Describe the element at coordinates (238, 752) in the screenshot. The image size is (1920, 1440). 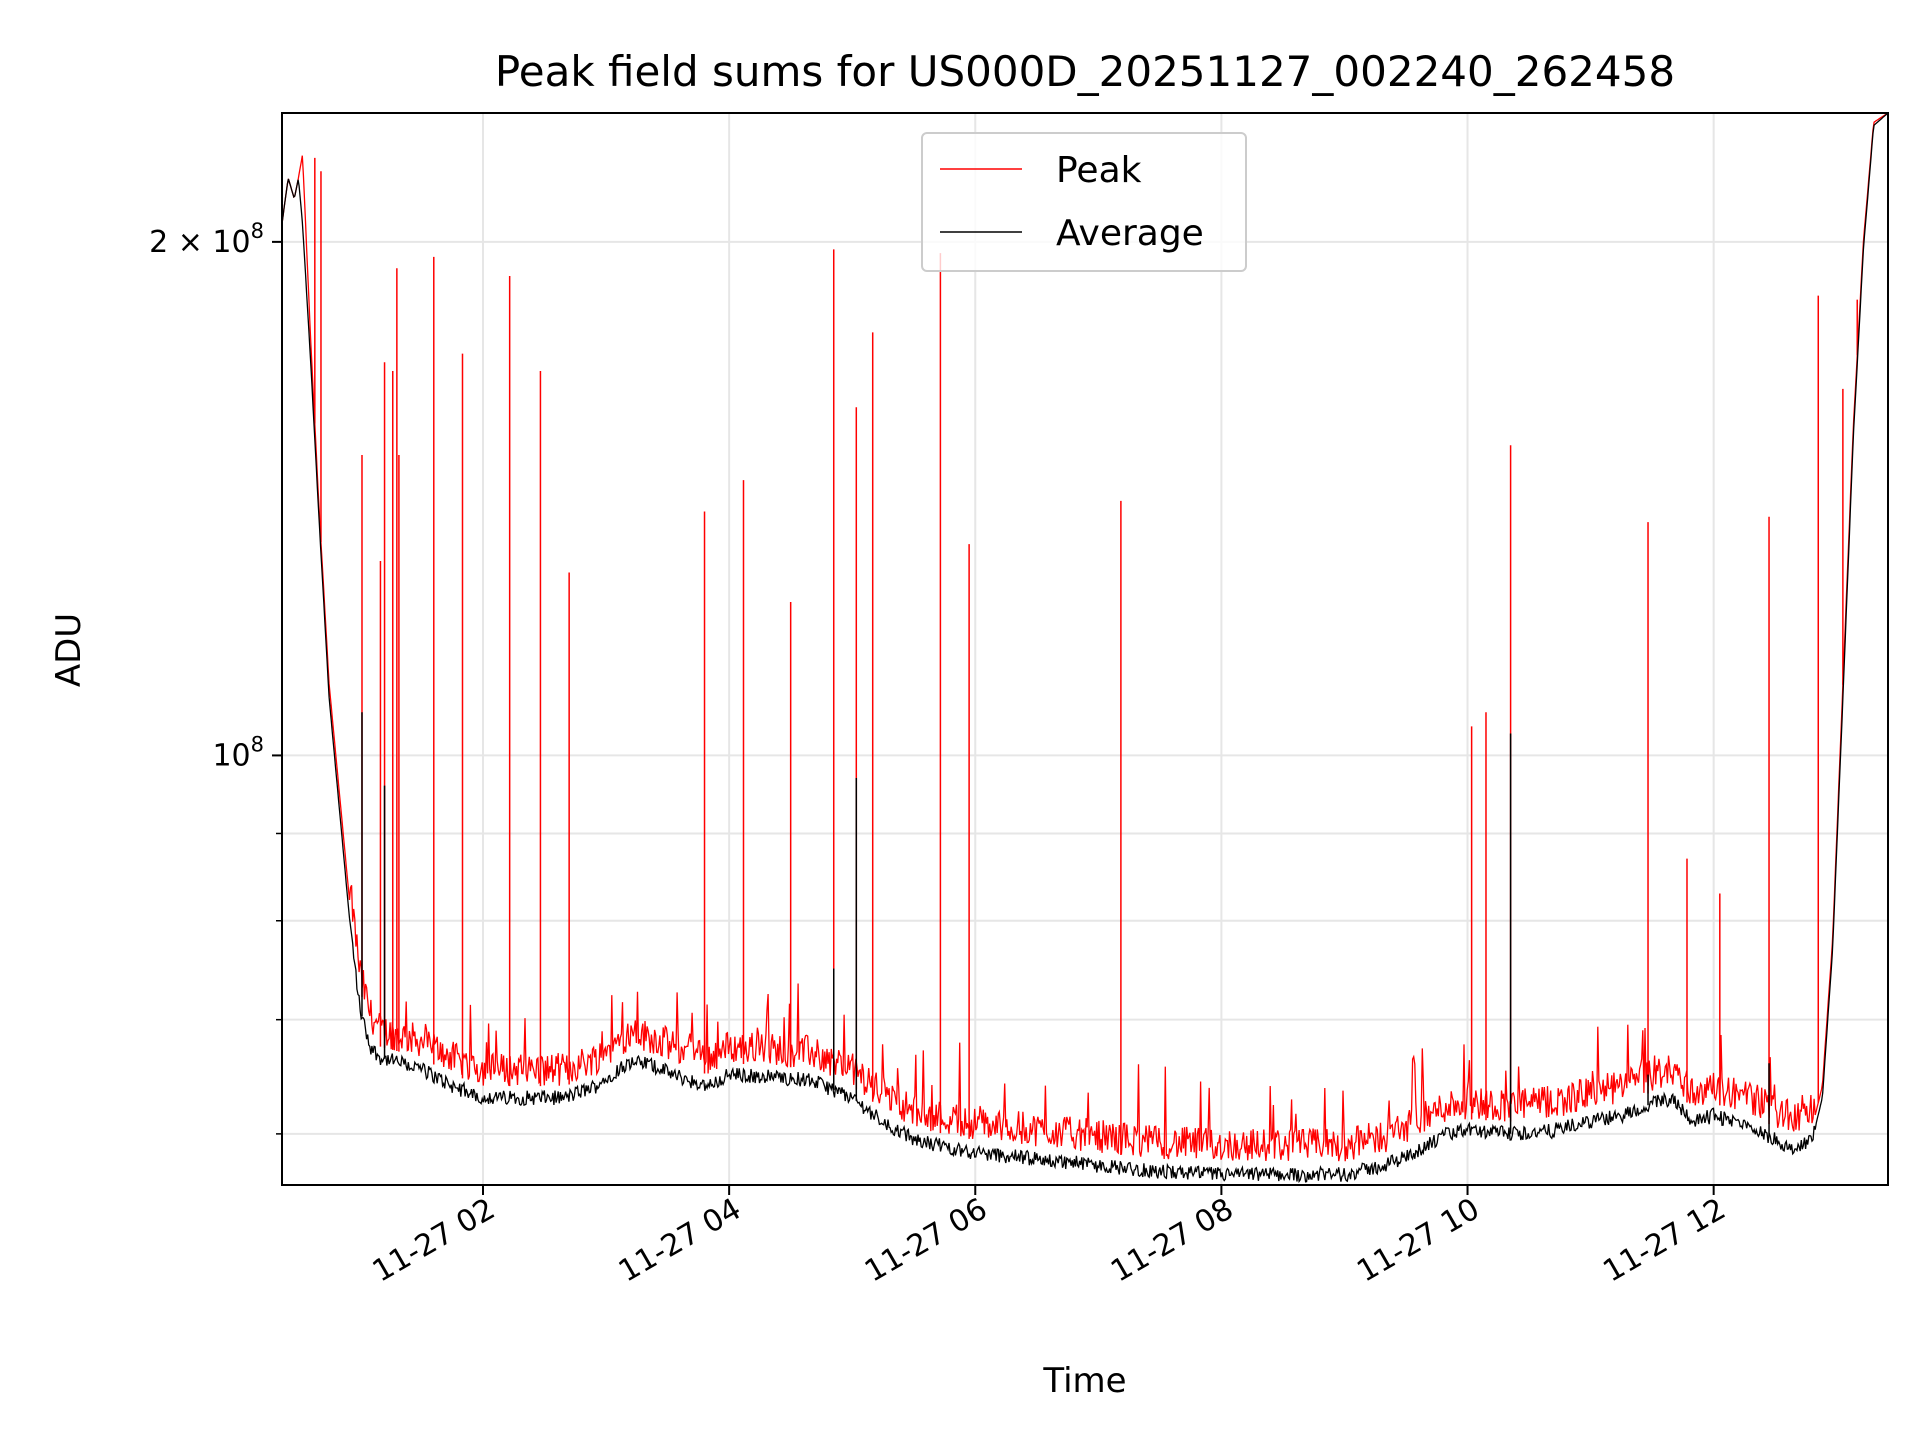
I see `y-tick-label: 108` at that location.